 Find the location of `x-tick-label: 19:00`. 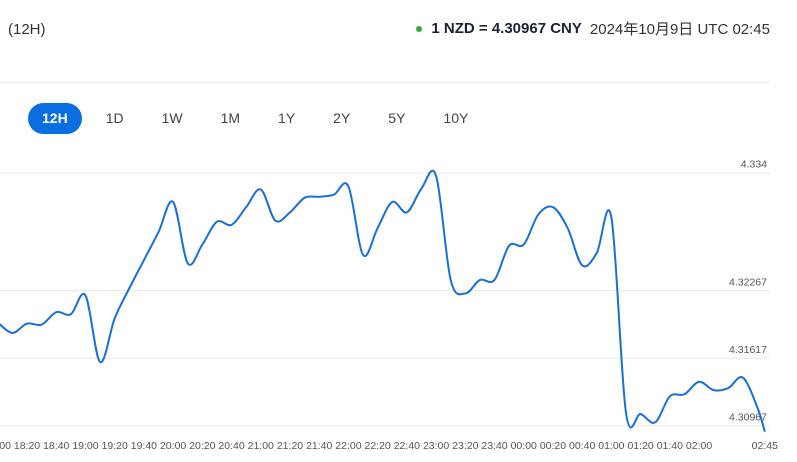

x-tick-label: 19:00 is located at coordinates (85, 446).